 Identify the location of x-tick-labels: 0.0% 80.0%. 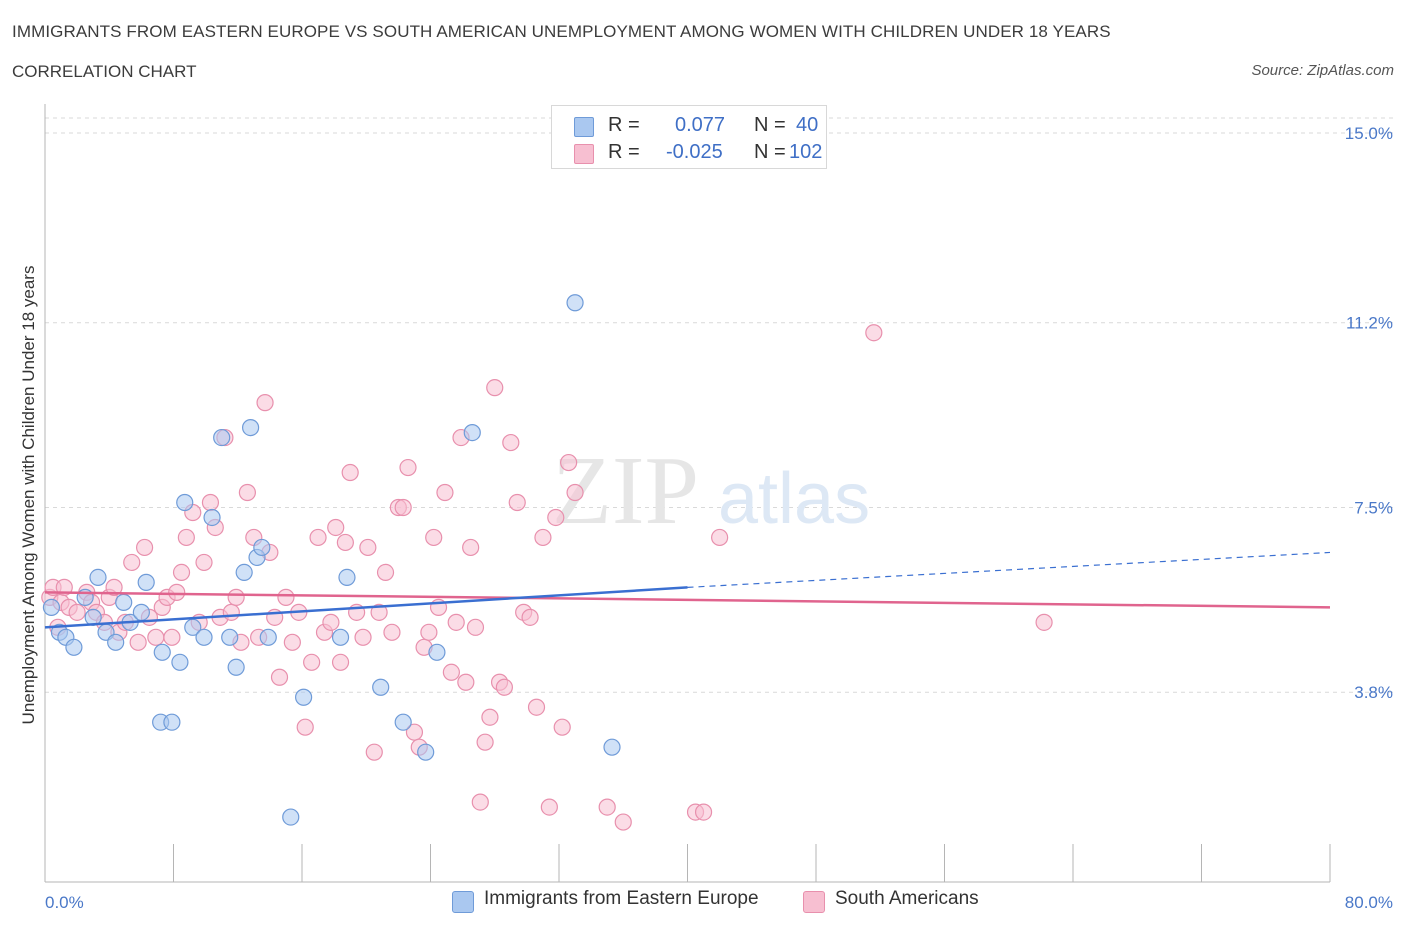
(719, 902).